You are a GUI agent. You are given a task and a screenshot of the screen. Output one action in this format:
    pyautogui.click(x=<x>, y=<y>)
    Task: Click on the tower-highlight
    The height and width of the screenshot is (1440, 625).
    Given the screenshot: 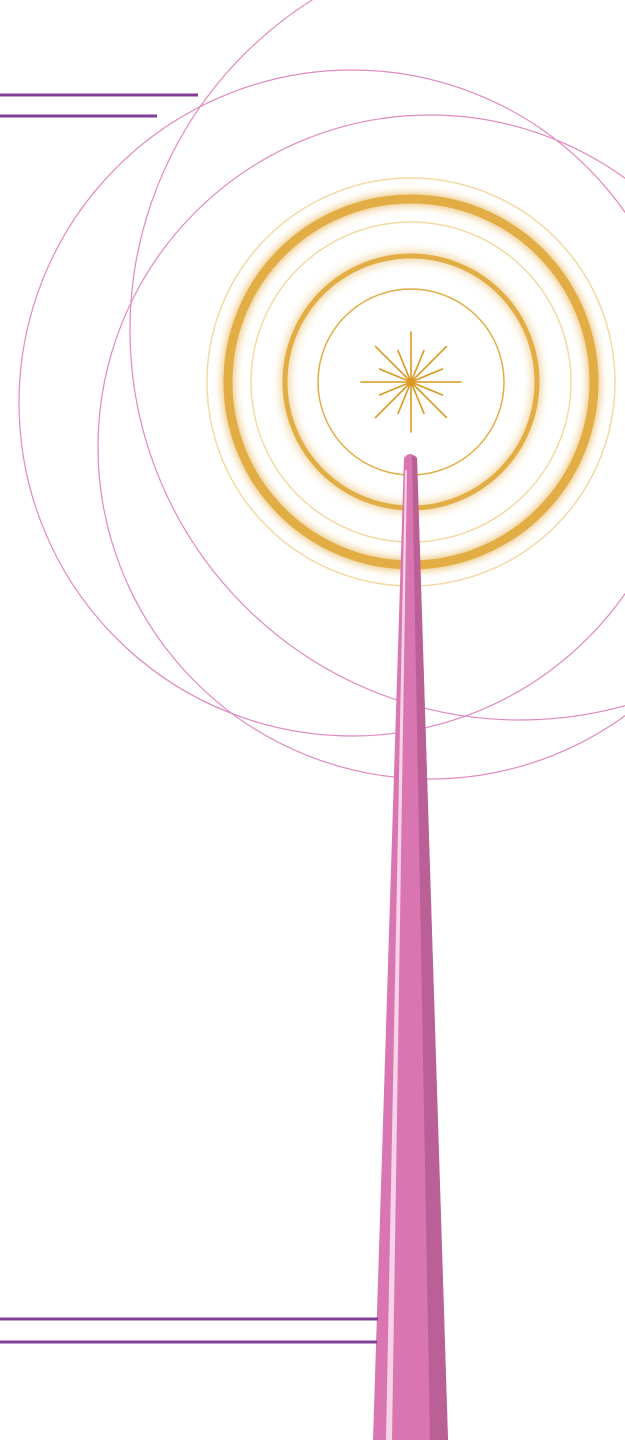 What is the action you would take?
    pyautogui.click(x=396, y=955)
    